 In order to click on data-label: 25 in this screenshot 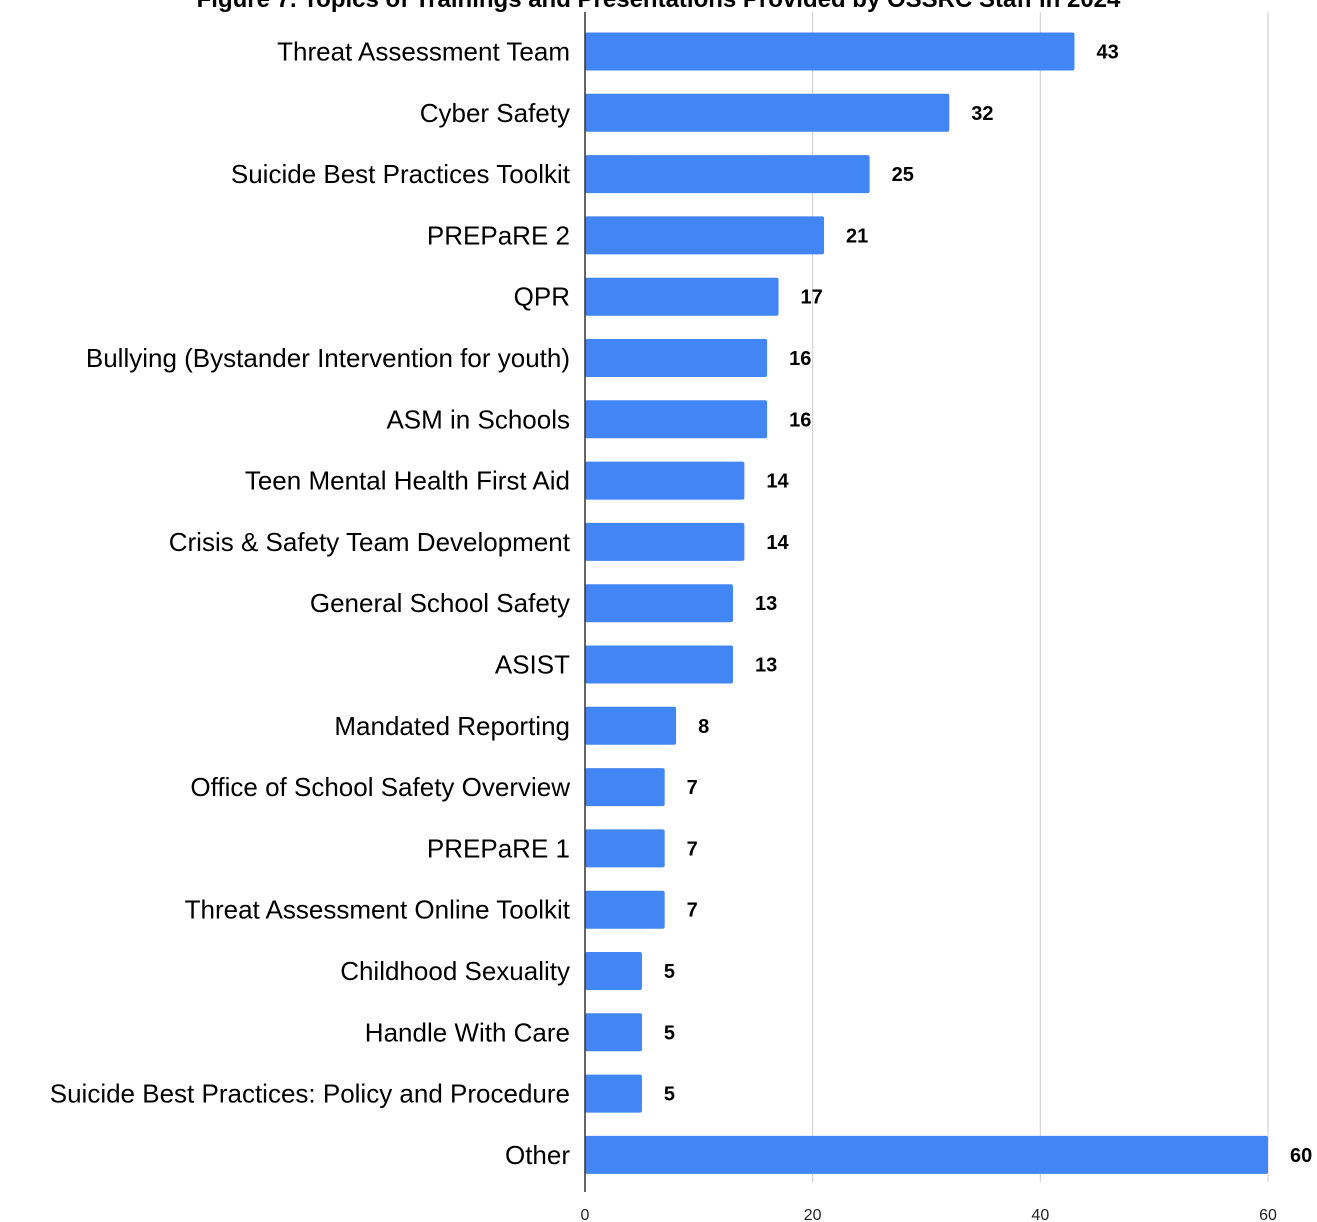, I will do `click(903, 175)`.